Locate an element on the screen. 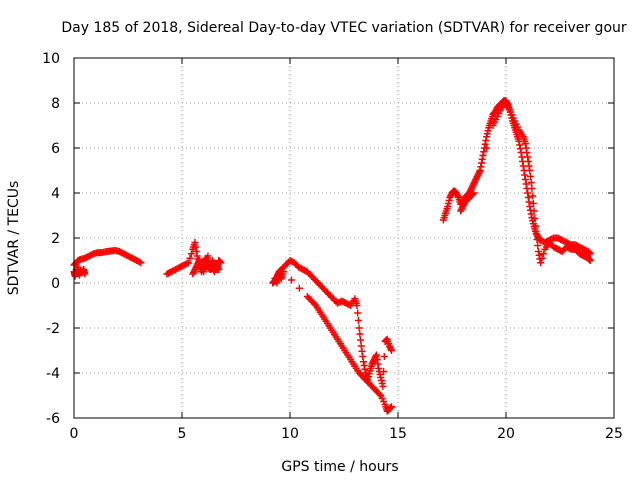  x-tick-label: 5 is located at coordinates (182, 434).